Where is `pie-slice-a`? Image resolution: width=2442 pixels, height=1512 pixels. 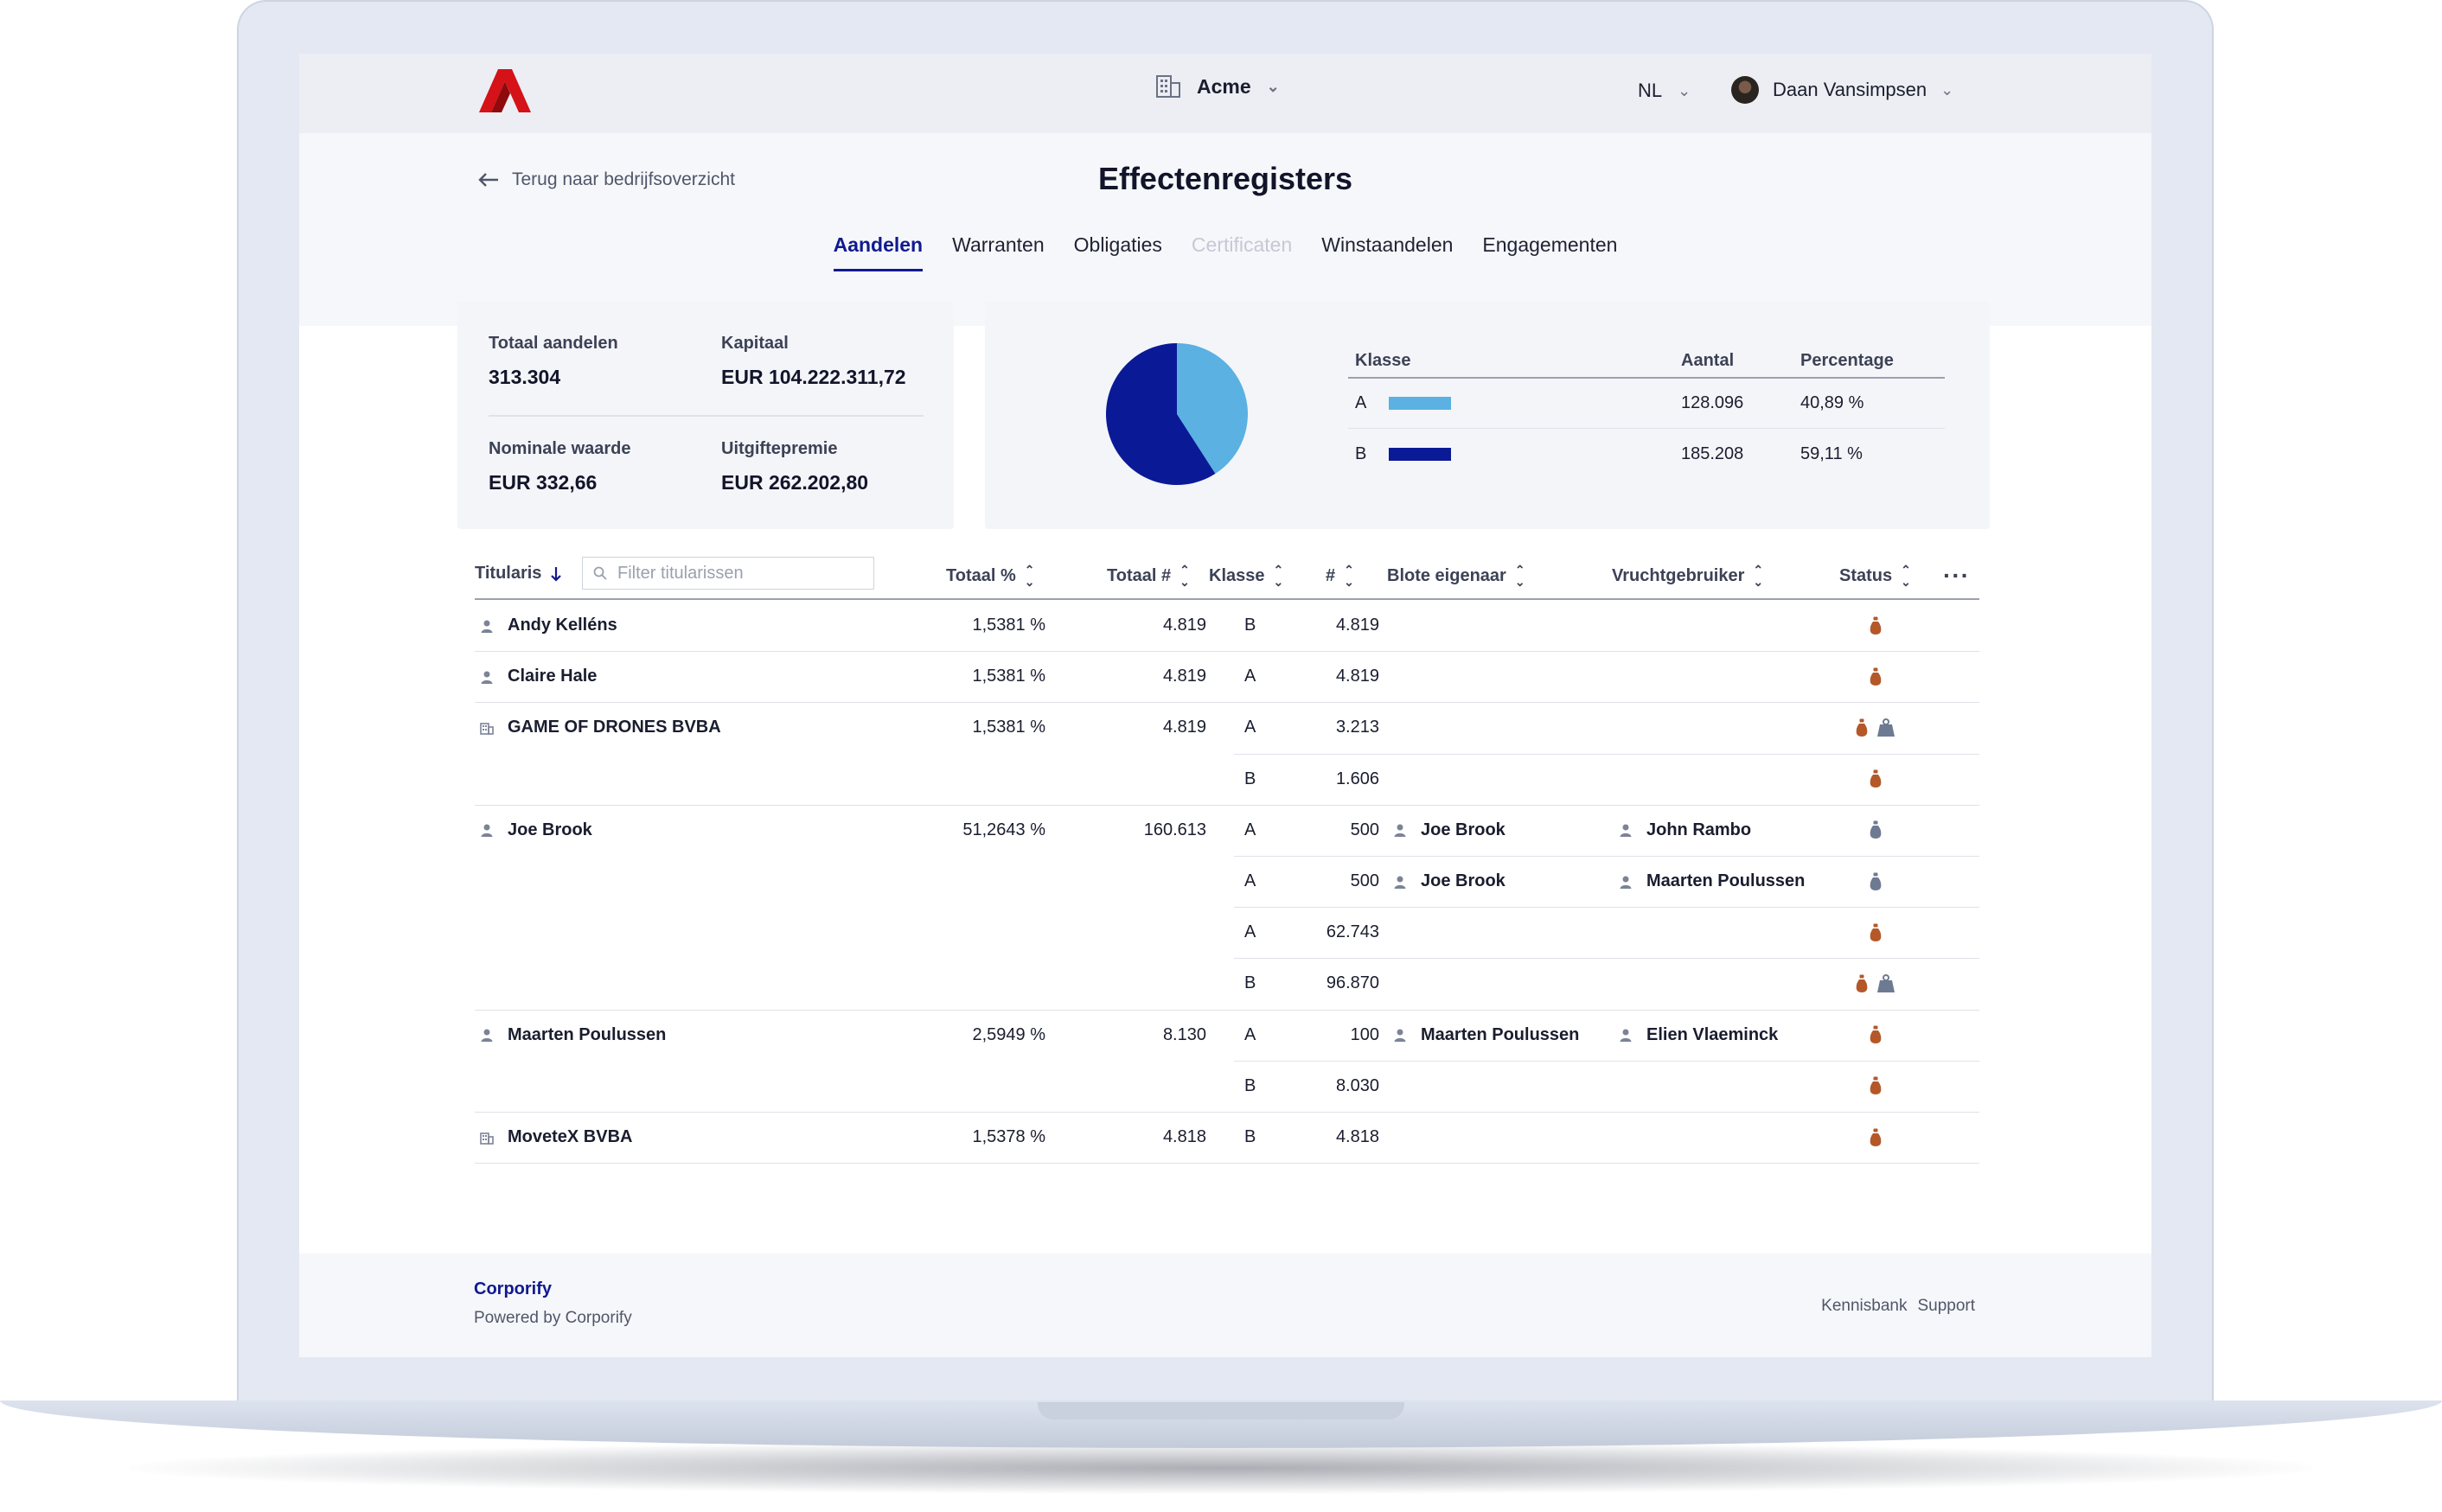 pie-slice-a is located at coordinates (1212, 409).